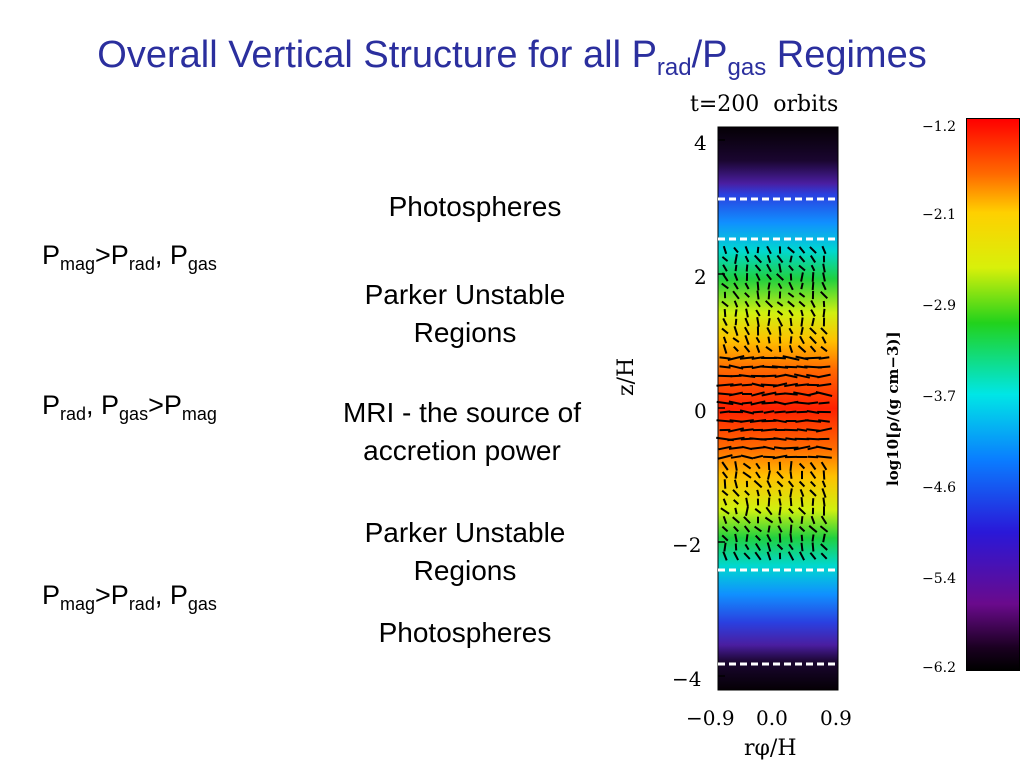 This screenshot has height=768, width=1024. Describe the element at coordinates (721, 408) in the screenshot. I see `axis-tick-marks` at that location.